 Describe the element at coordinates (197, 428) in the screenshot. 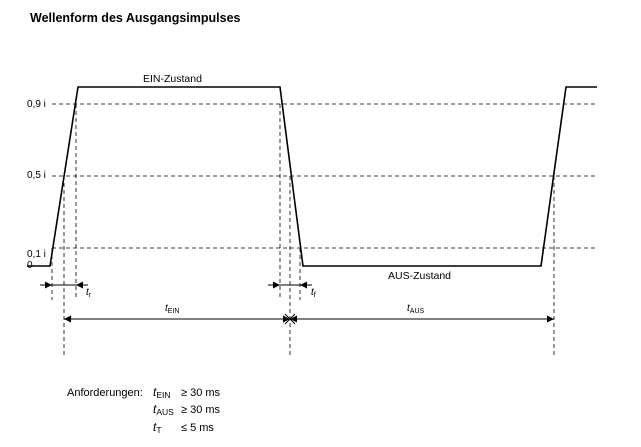

I see `requirement-value-transition: ≤ 5 ms` at that location.